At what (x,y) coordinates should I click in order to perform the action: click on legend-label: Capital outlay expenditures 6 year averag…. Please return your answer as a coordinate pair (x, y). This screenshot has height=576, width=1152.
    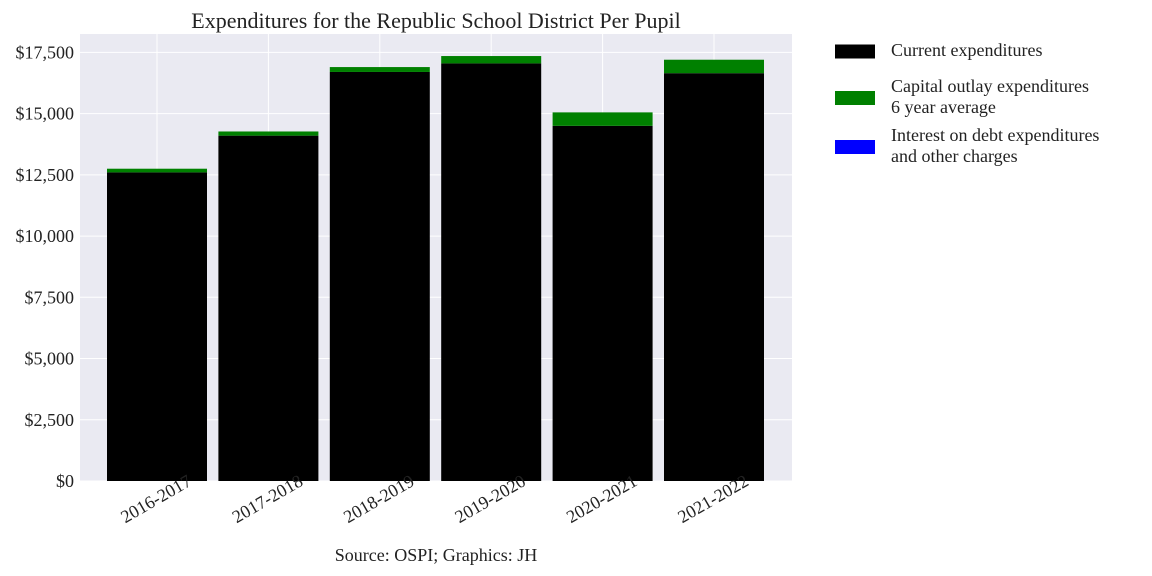
    Looking at the image, I should click on (990, 96).